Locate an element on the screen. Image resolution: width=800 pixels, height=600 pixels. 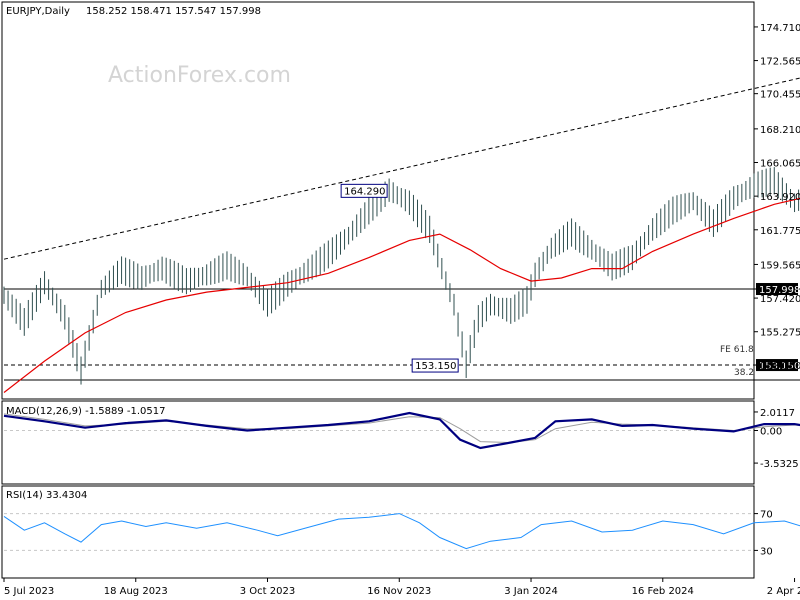
y-tick-label: 170.455 is located at coordinates (780, 95).